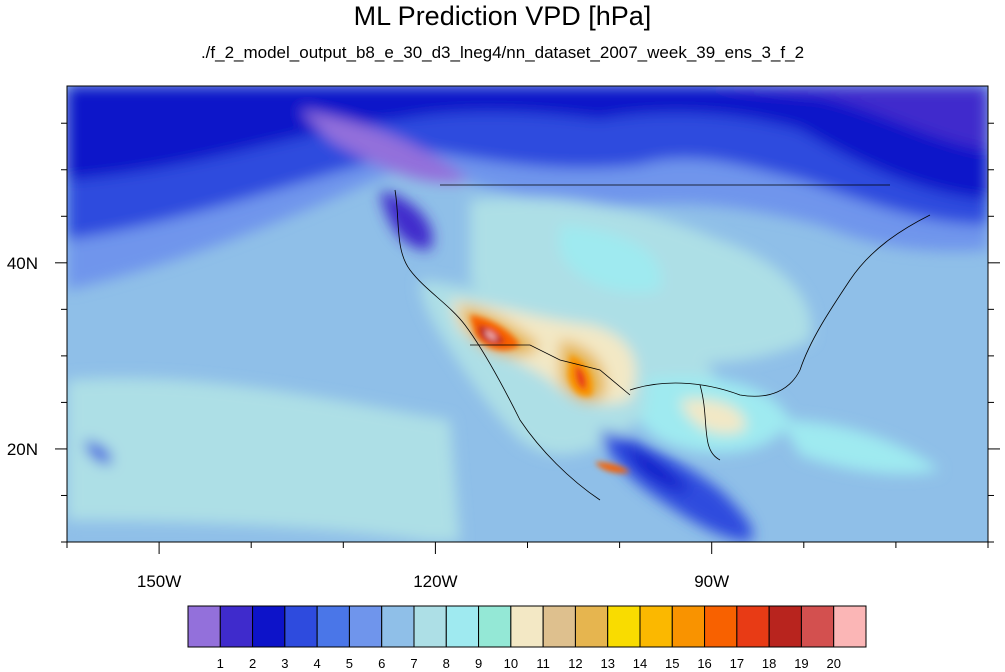  I want to click on colorbar-label: 5, so click(349, 663).